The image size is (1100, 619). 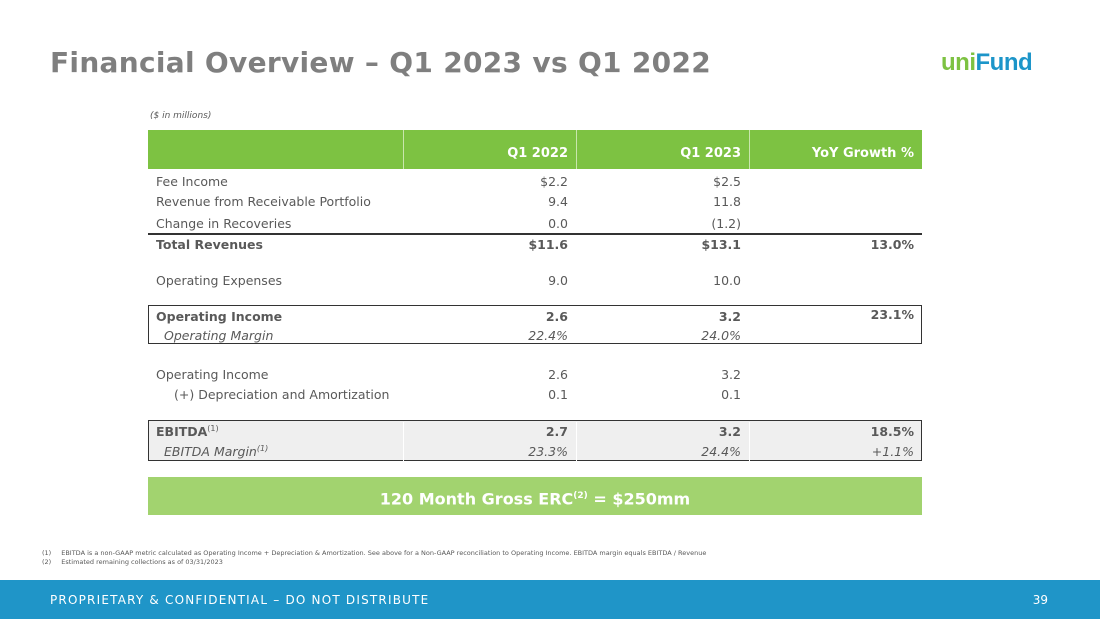 What do you see at coordinates (489, 452) in the screenshot?
I see `cell-value: 23.3%` at bounding box center [489, 452].